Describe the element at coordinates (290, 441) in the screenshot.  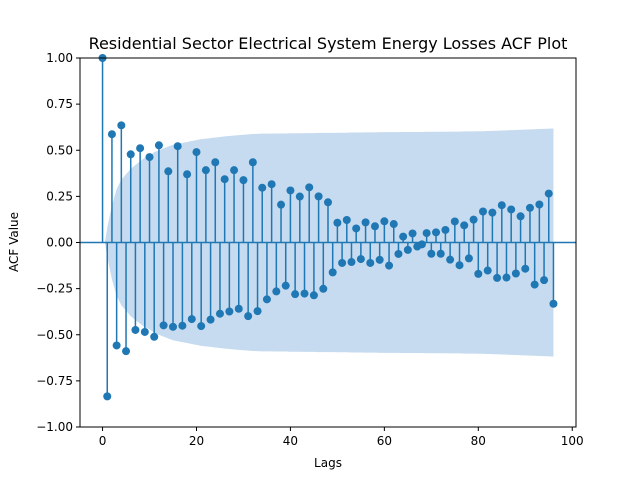
I see `x-tick-label: 40` at that location.